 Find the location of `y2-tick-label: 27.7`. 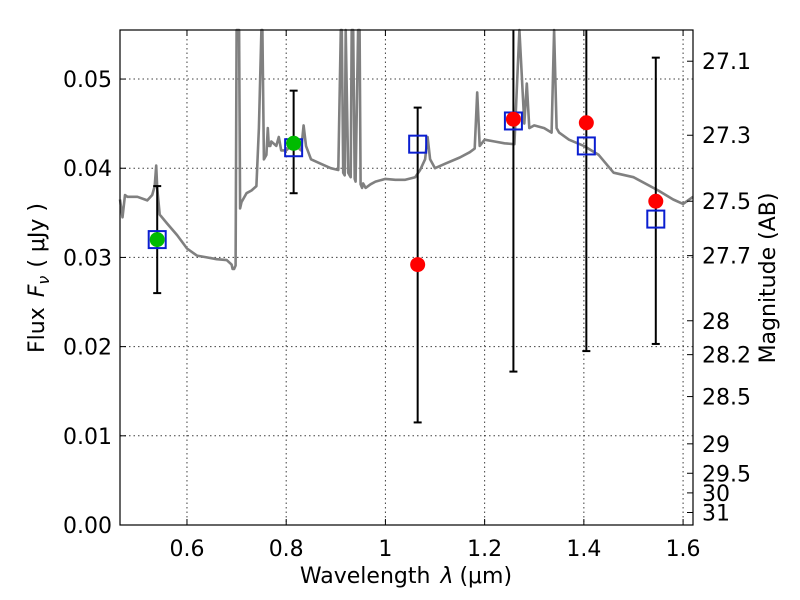

y2-tick-label: 27.7 is located at coordinates (726, 257).